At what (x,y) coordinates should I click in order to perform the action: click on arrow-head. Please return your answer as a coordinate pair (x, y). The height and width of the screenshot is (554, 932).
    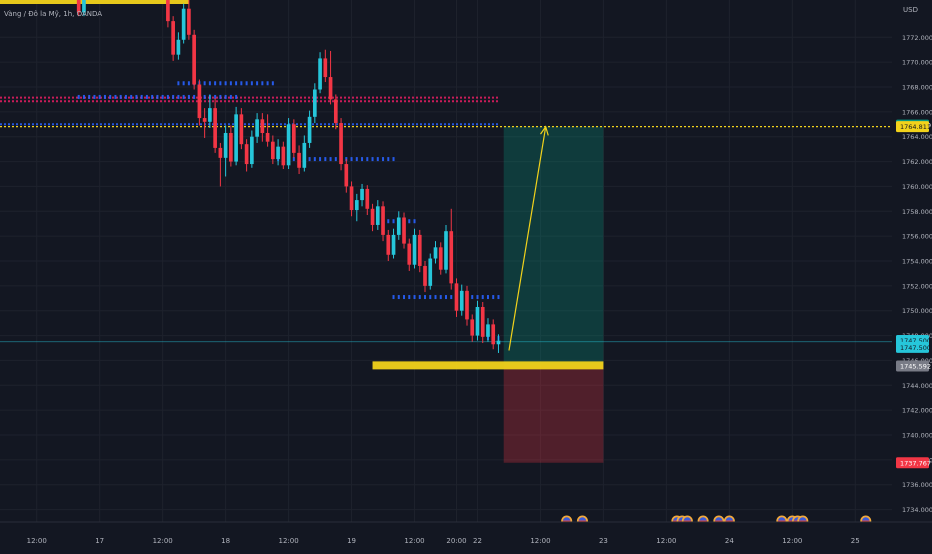
    Looking at the image, I should click on (544, 130).